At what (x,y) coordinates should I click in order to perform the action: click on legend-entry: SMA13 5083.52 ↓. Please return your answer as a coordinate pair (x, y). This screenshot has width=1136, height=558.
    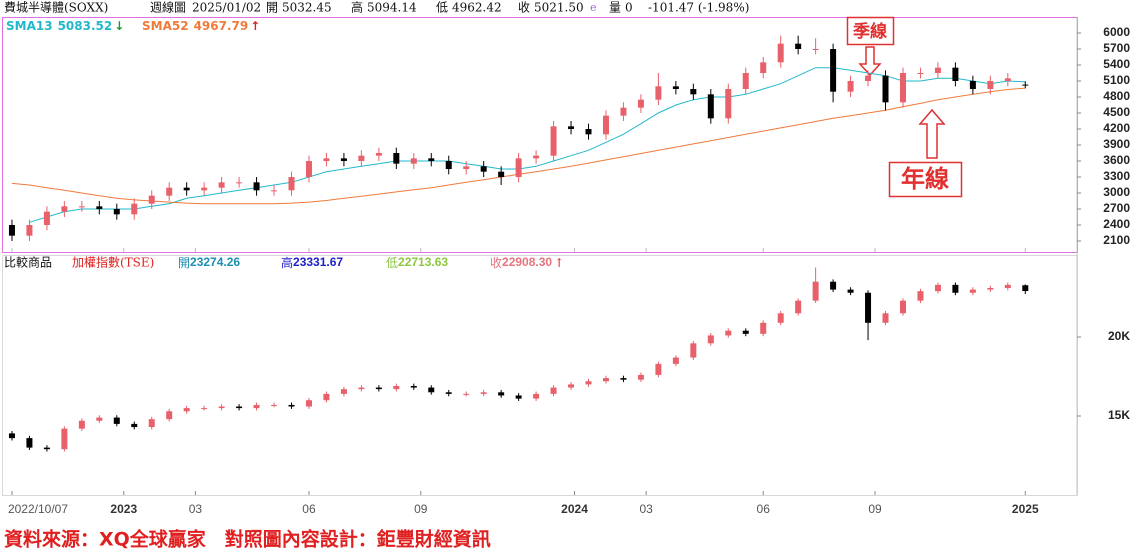
    Looking at the image, I should click on (65, 26).